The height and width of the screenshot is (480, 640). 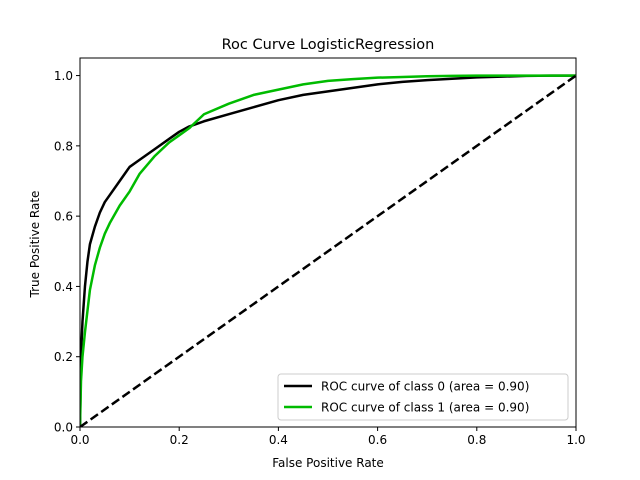 I want to click on y-axis-ticks: 0.0 0.2 0.4 0.6 0.8 1.0, so click(x=67, y=252).